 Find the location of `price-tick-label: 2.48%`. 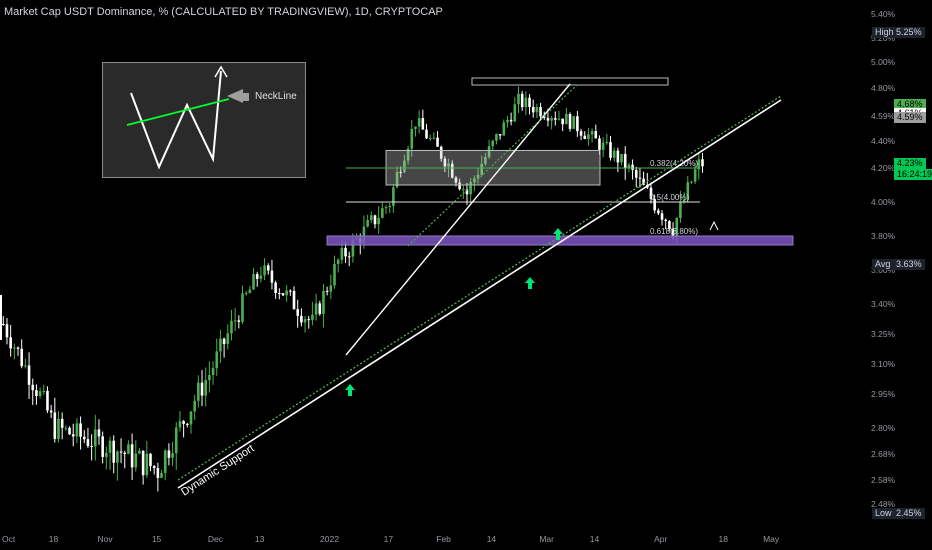

price-tick-label: 2.48% is located at coordinates (883, 504).